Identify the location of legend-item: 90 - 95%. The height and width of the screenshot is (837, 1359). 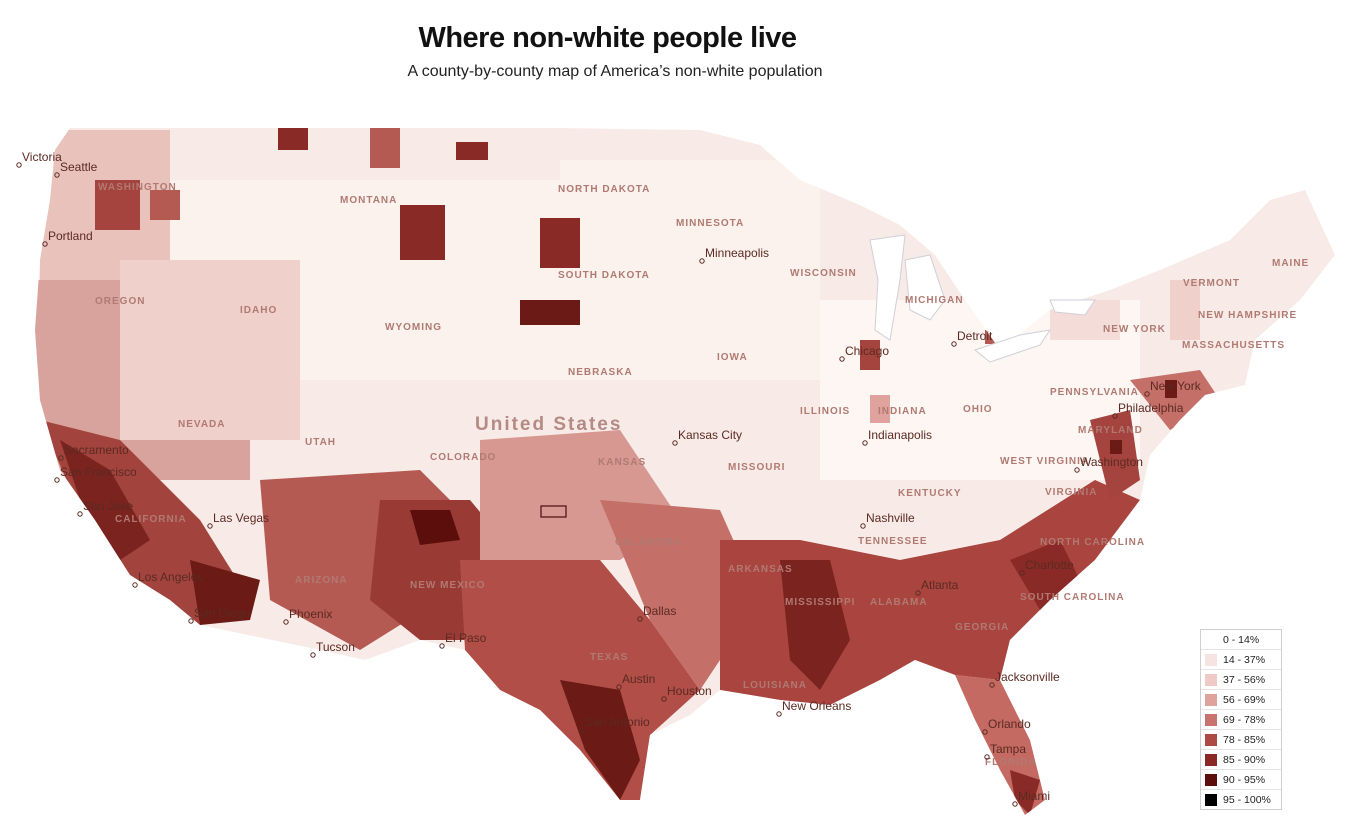
(1241, 780).